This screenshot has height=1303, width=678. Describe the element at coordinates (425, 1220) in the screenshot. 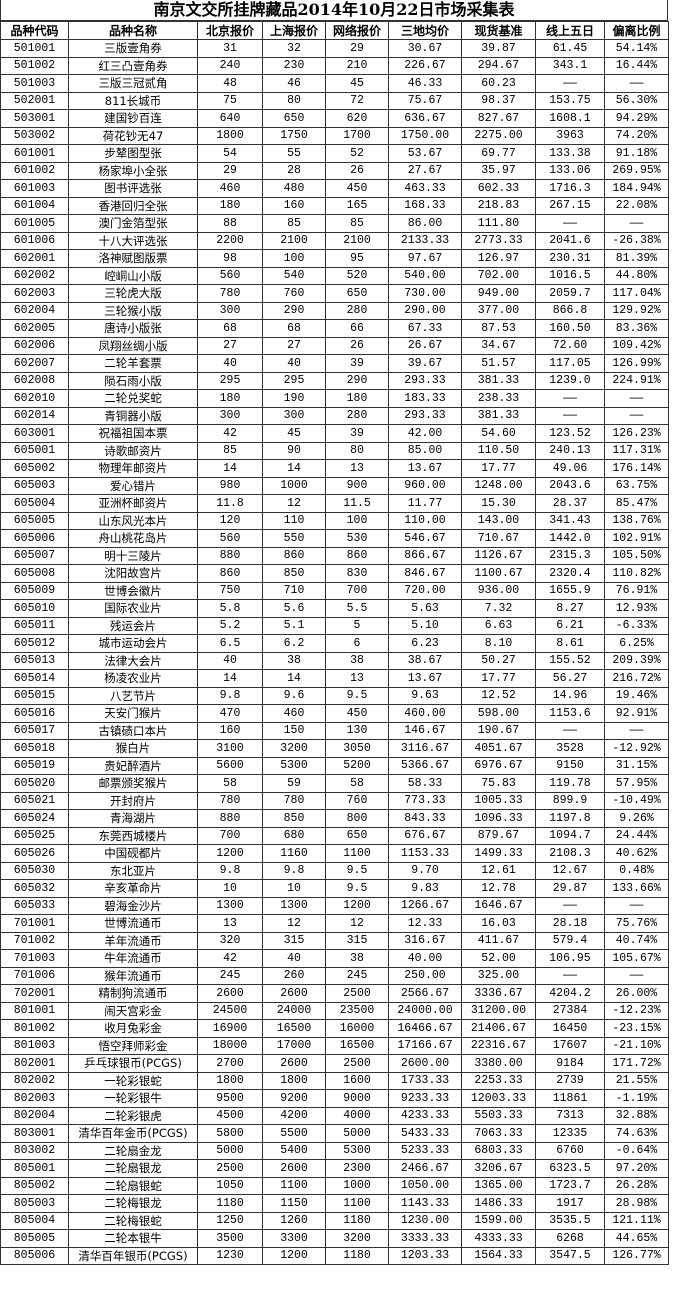

I see `cell-avg-price: 1230.00` at that location.